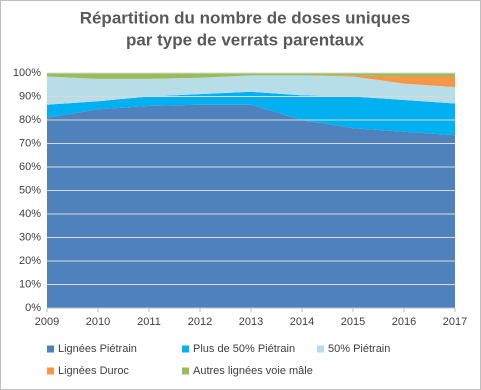  I want to click on y-tick-label: 70%, so click(30, 143).